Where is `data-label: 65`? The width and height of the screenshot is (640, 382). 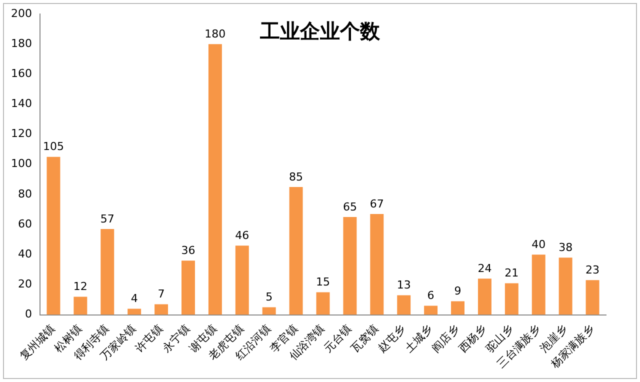 data-label: 65 is located at coordinates (349, 207).